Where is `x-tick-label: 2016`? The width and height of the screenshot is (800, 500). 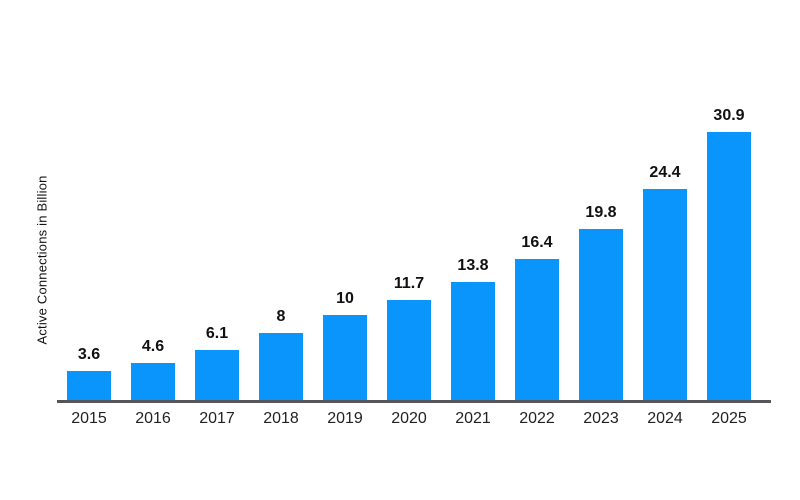
x-tick-label: 2016 is located at coordinates (153, 418).